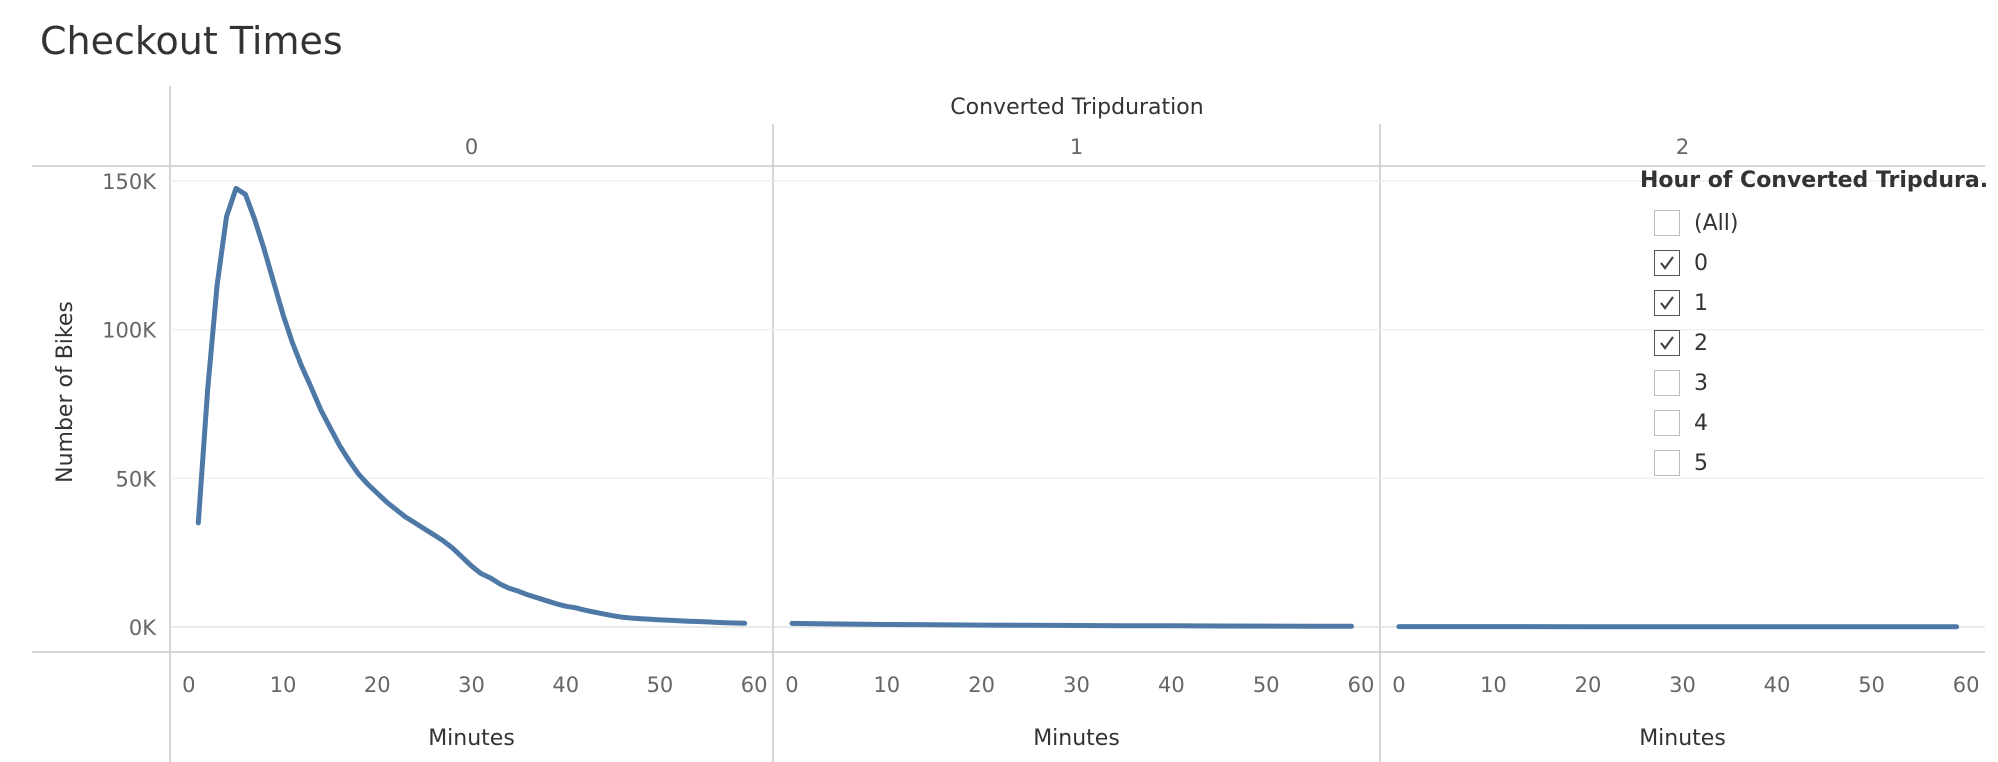 The width and height of the screenshot is (1998, 762). I want to click on filter-item: 0, so click(1815, 263).